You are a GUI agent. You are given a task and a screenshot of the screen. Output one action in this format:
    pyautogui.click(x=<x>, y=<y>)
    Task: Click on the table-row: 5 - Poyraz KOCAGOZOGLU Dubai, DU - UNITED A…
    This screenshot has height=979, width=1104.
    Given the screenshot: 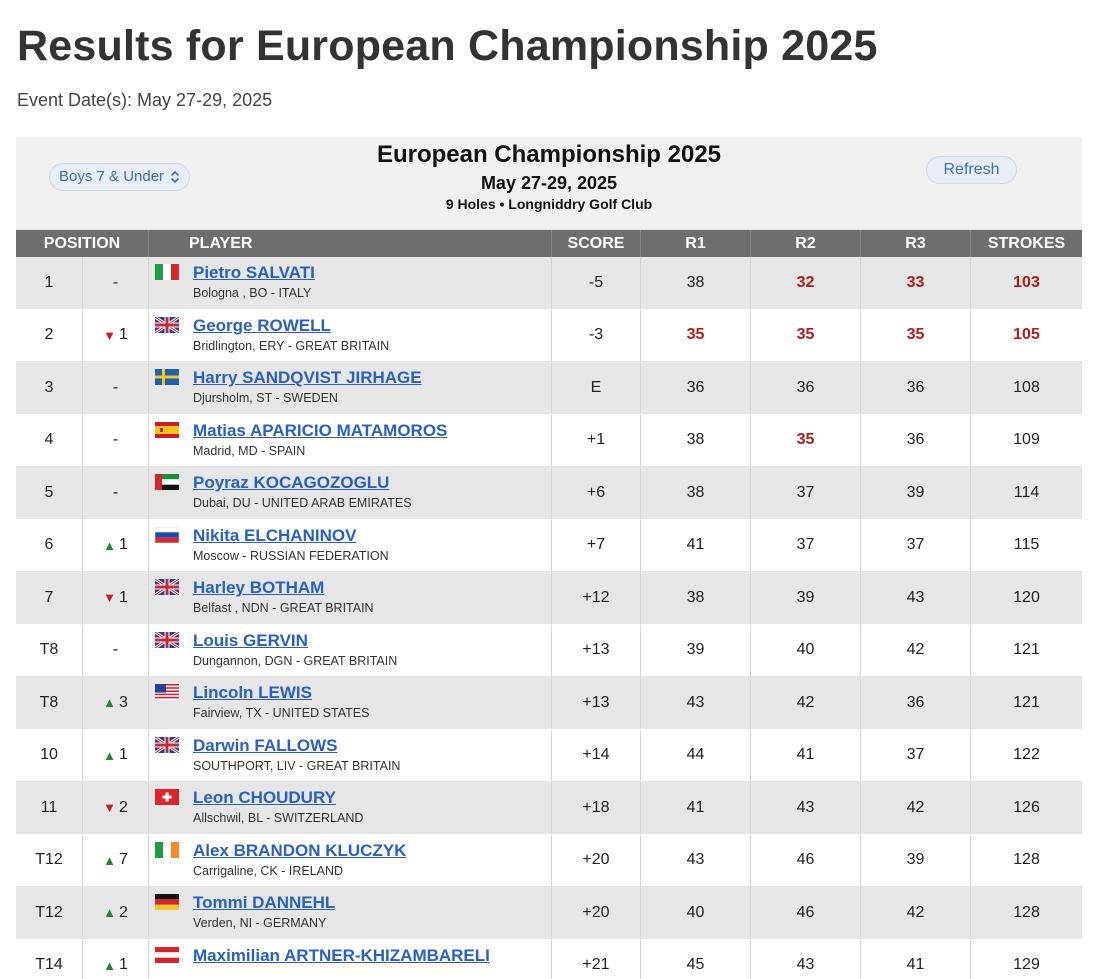 What is the action you would take?
    pyautogui.click(x=549, y=493)
    